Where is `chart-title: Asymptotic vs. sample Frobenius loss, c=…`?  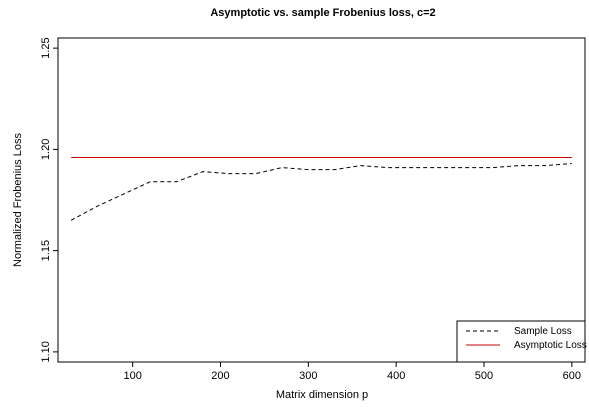 chart-title: Asymptotic vs. sample Frobenius loss, c=… is located at coordinates (322, 13).